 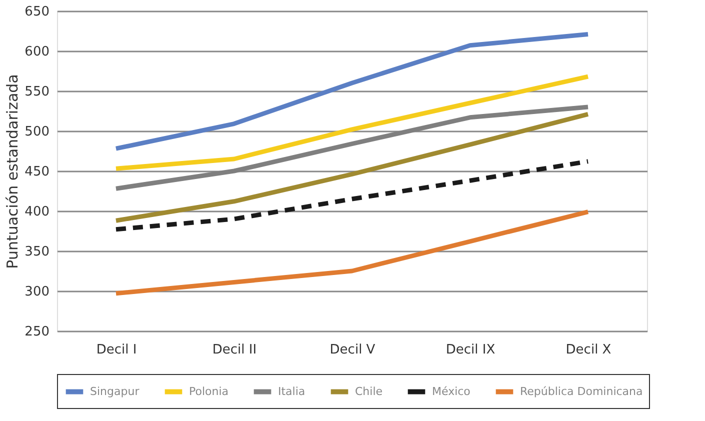 What do you see at coordinates (37, 292) in the screenshot?
I see `y-tick-label: 300` at bounding box center [37, 292].